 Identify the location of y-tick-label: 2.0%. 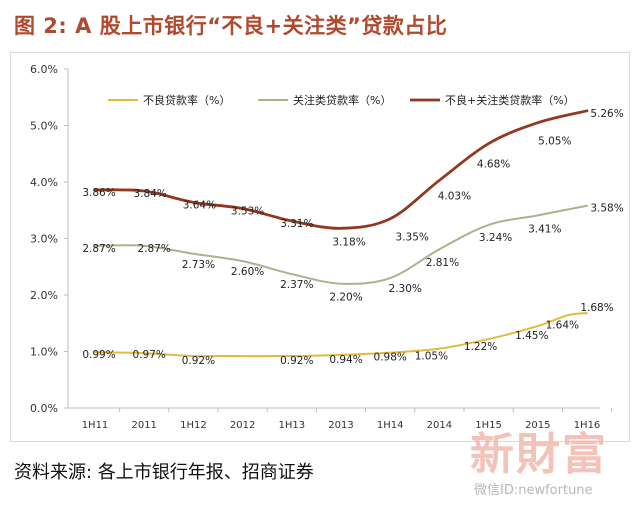
(44, 295).